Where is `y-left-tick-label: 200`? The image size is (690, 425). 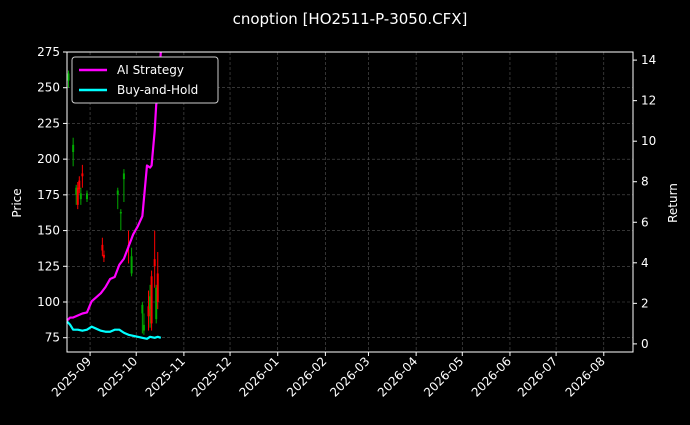 y-left-tick-label: 200 is located at coordinates (48, 159).